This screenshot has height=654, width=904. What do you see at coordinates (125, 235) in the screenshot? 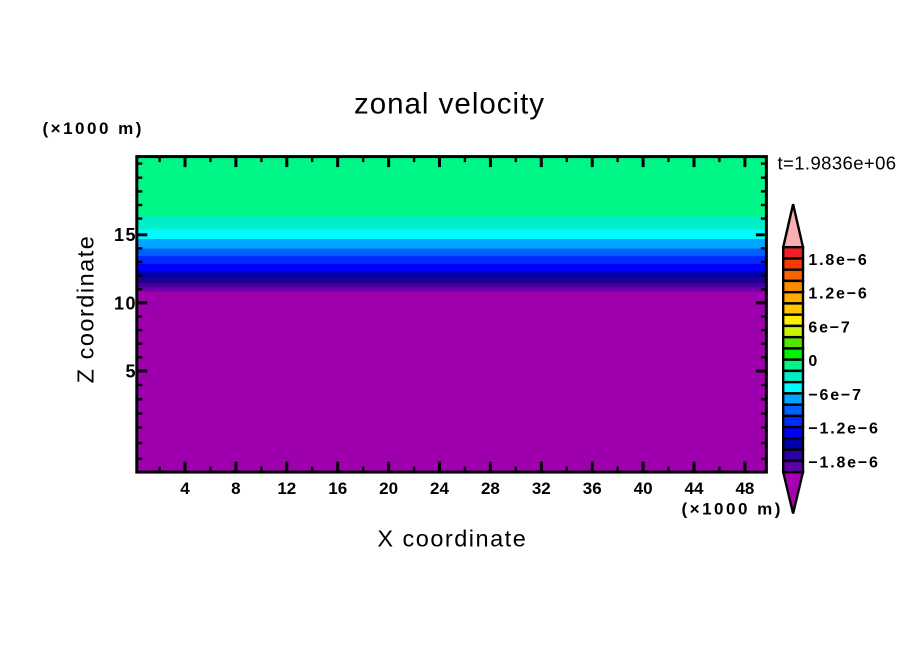
I see `svg-text: 15` at bounding box center [125, 235].